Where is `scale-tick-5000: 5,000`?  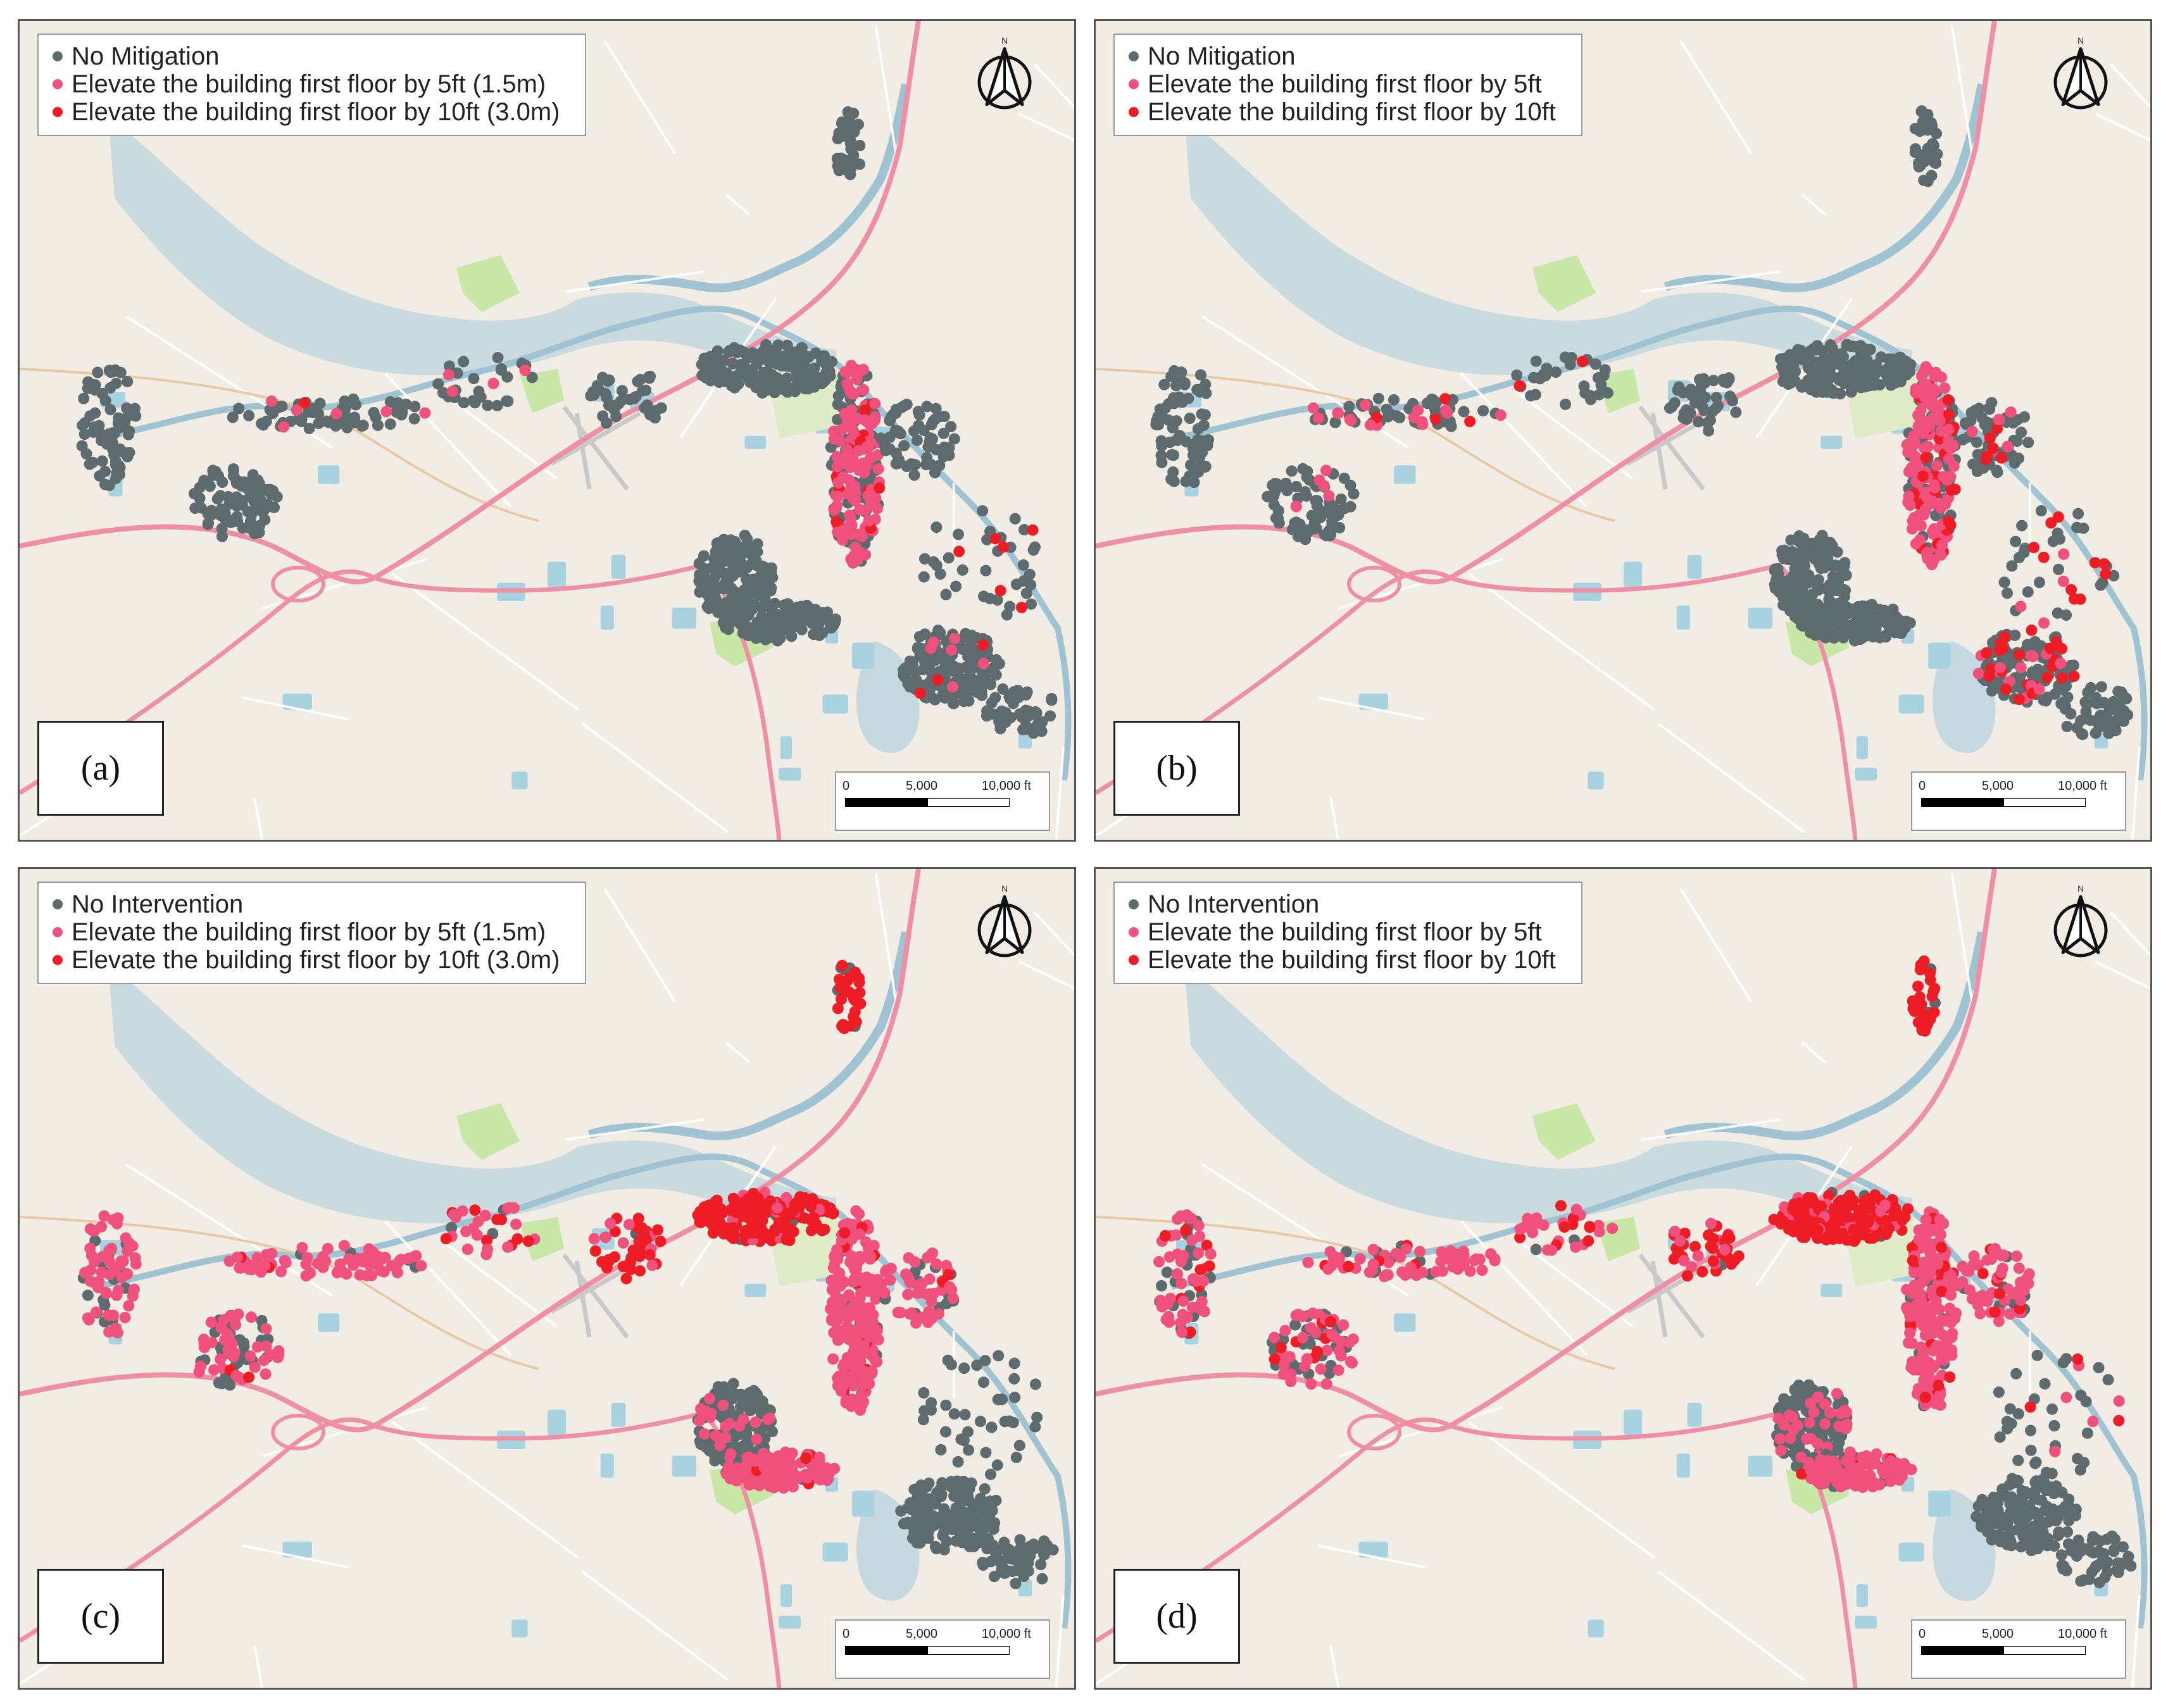
scale-tick-5000: 5,000 is located at coordinates (922, 1634).